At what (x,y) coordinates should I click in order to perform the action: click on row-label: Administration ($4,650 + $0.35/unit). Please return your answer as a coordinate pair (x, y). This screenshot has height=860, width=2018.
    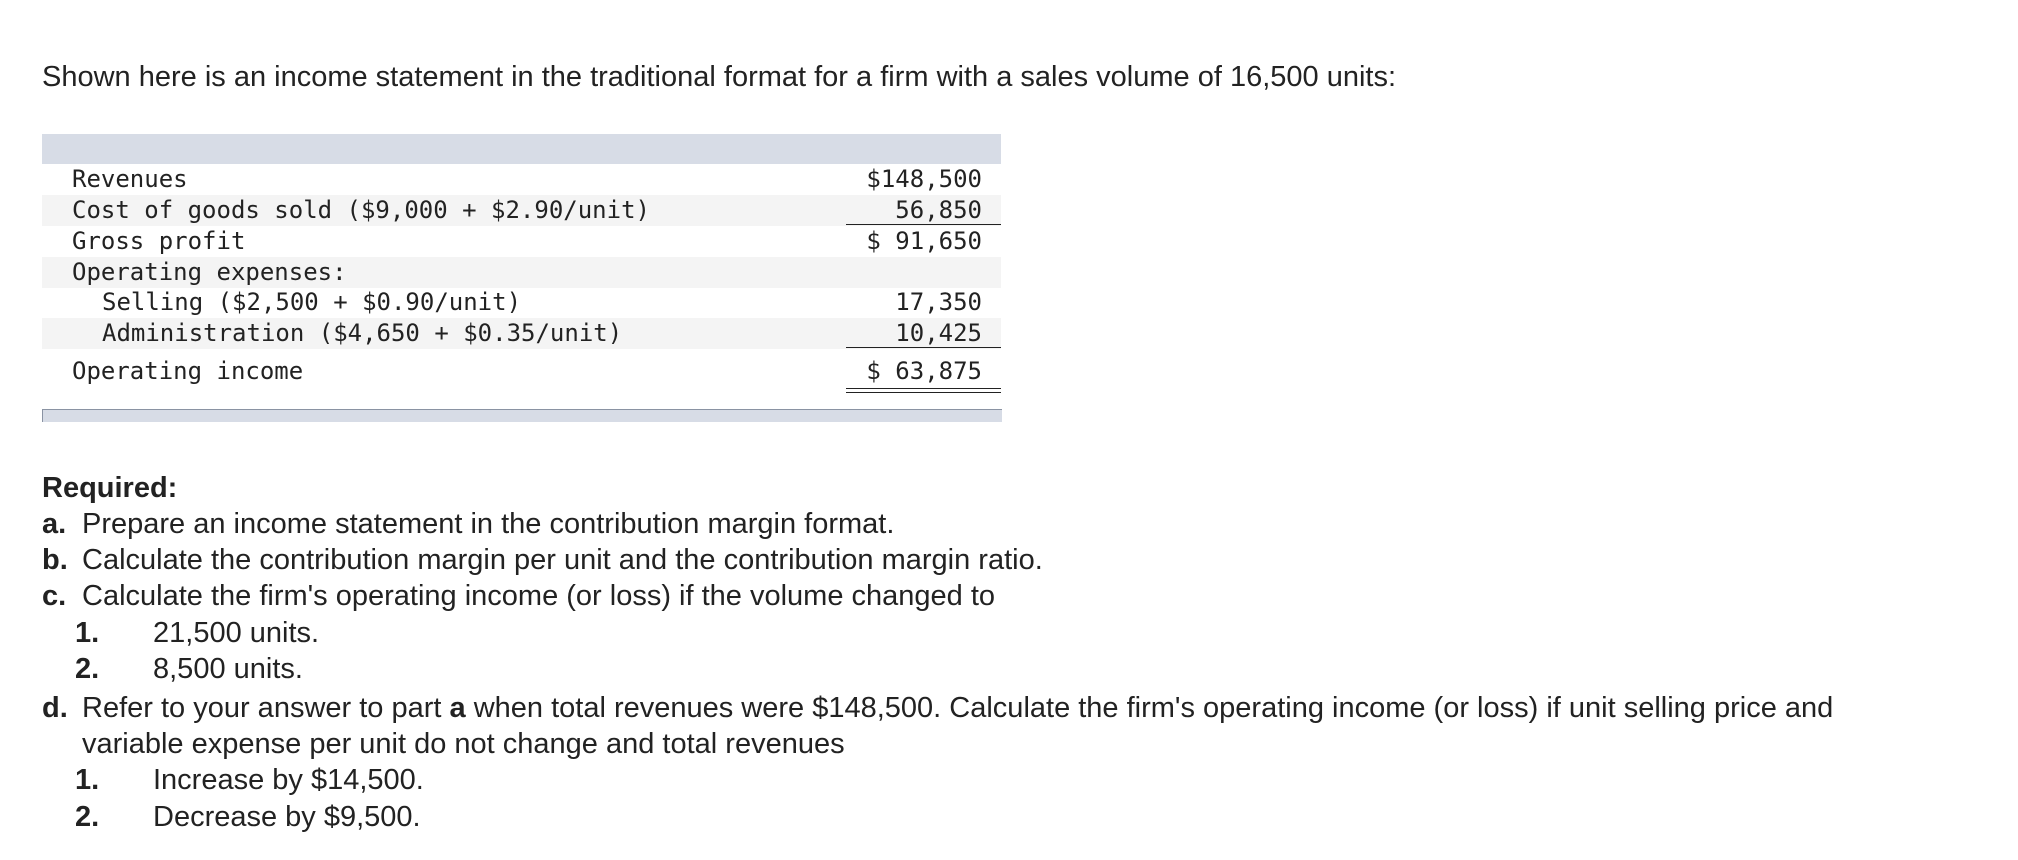
    Looking at the image, I should click on (362, 333).